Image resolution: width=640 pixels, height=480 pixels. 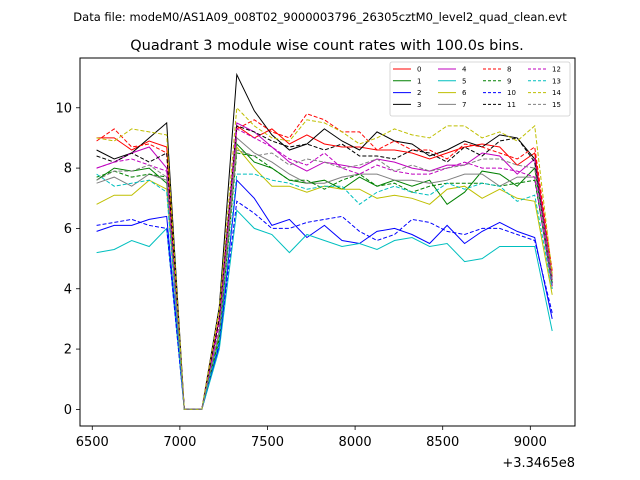 What do you see at coordinates (267, 442) in the screenshot?
I see `x-tick-label: 7500` at bounding box center [267, 442].